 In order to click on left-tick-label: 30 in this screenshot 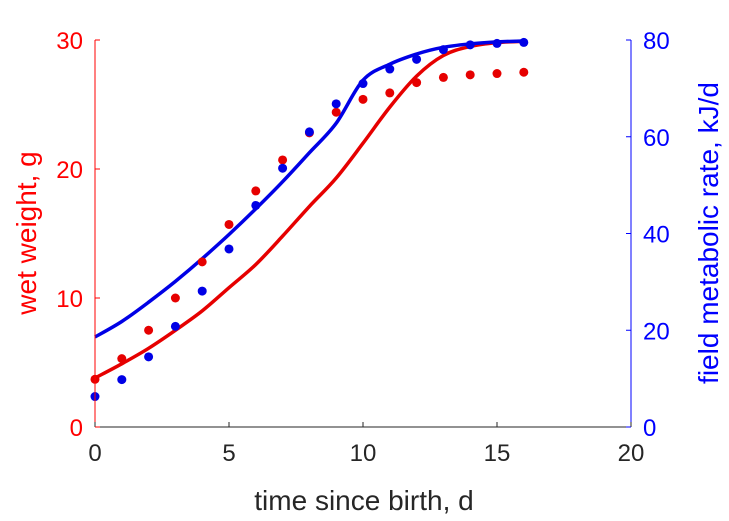, I will do `click(69, 41)`.